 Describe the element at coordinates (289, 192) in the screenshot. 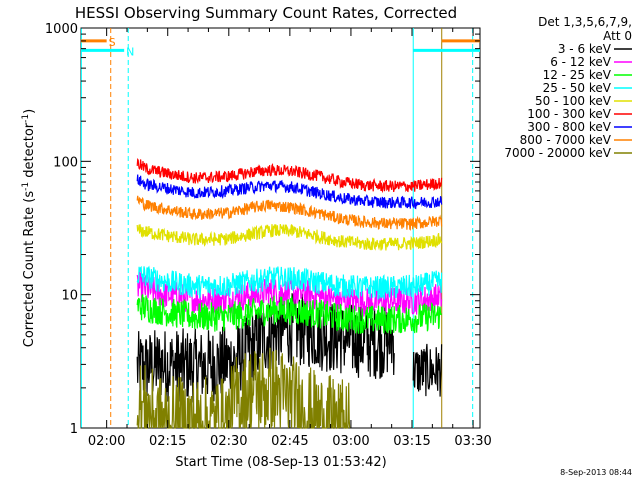

I see `series-line-300-800-kev` at that location.